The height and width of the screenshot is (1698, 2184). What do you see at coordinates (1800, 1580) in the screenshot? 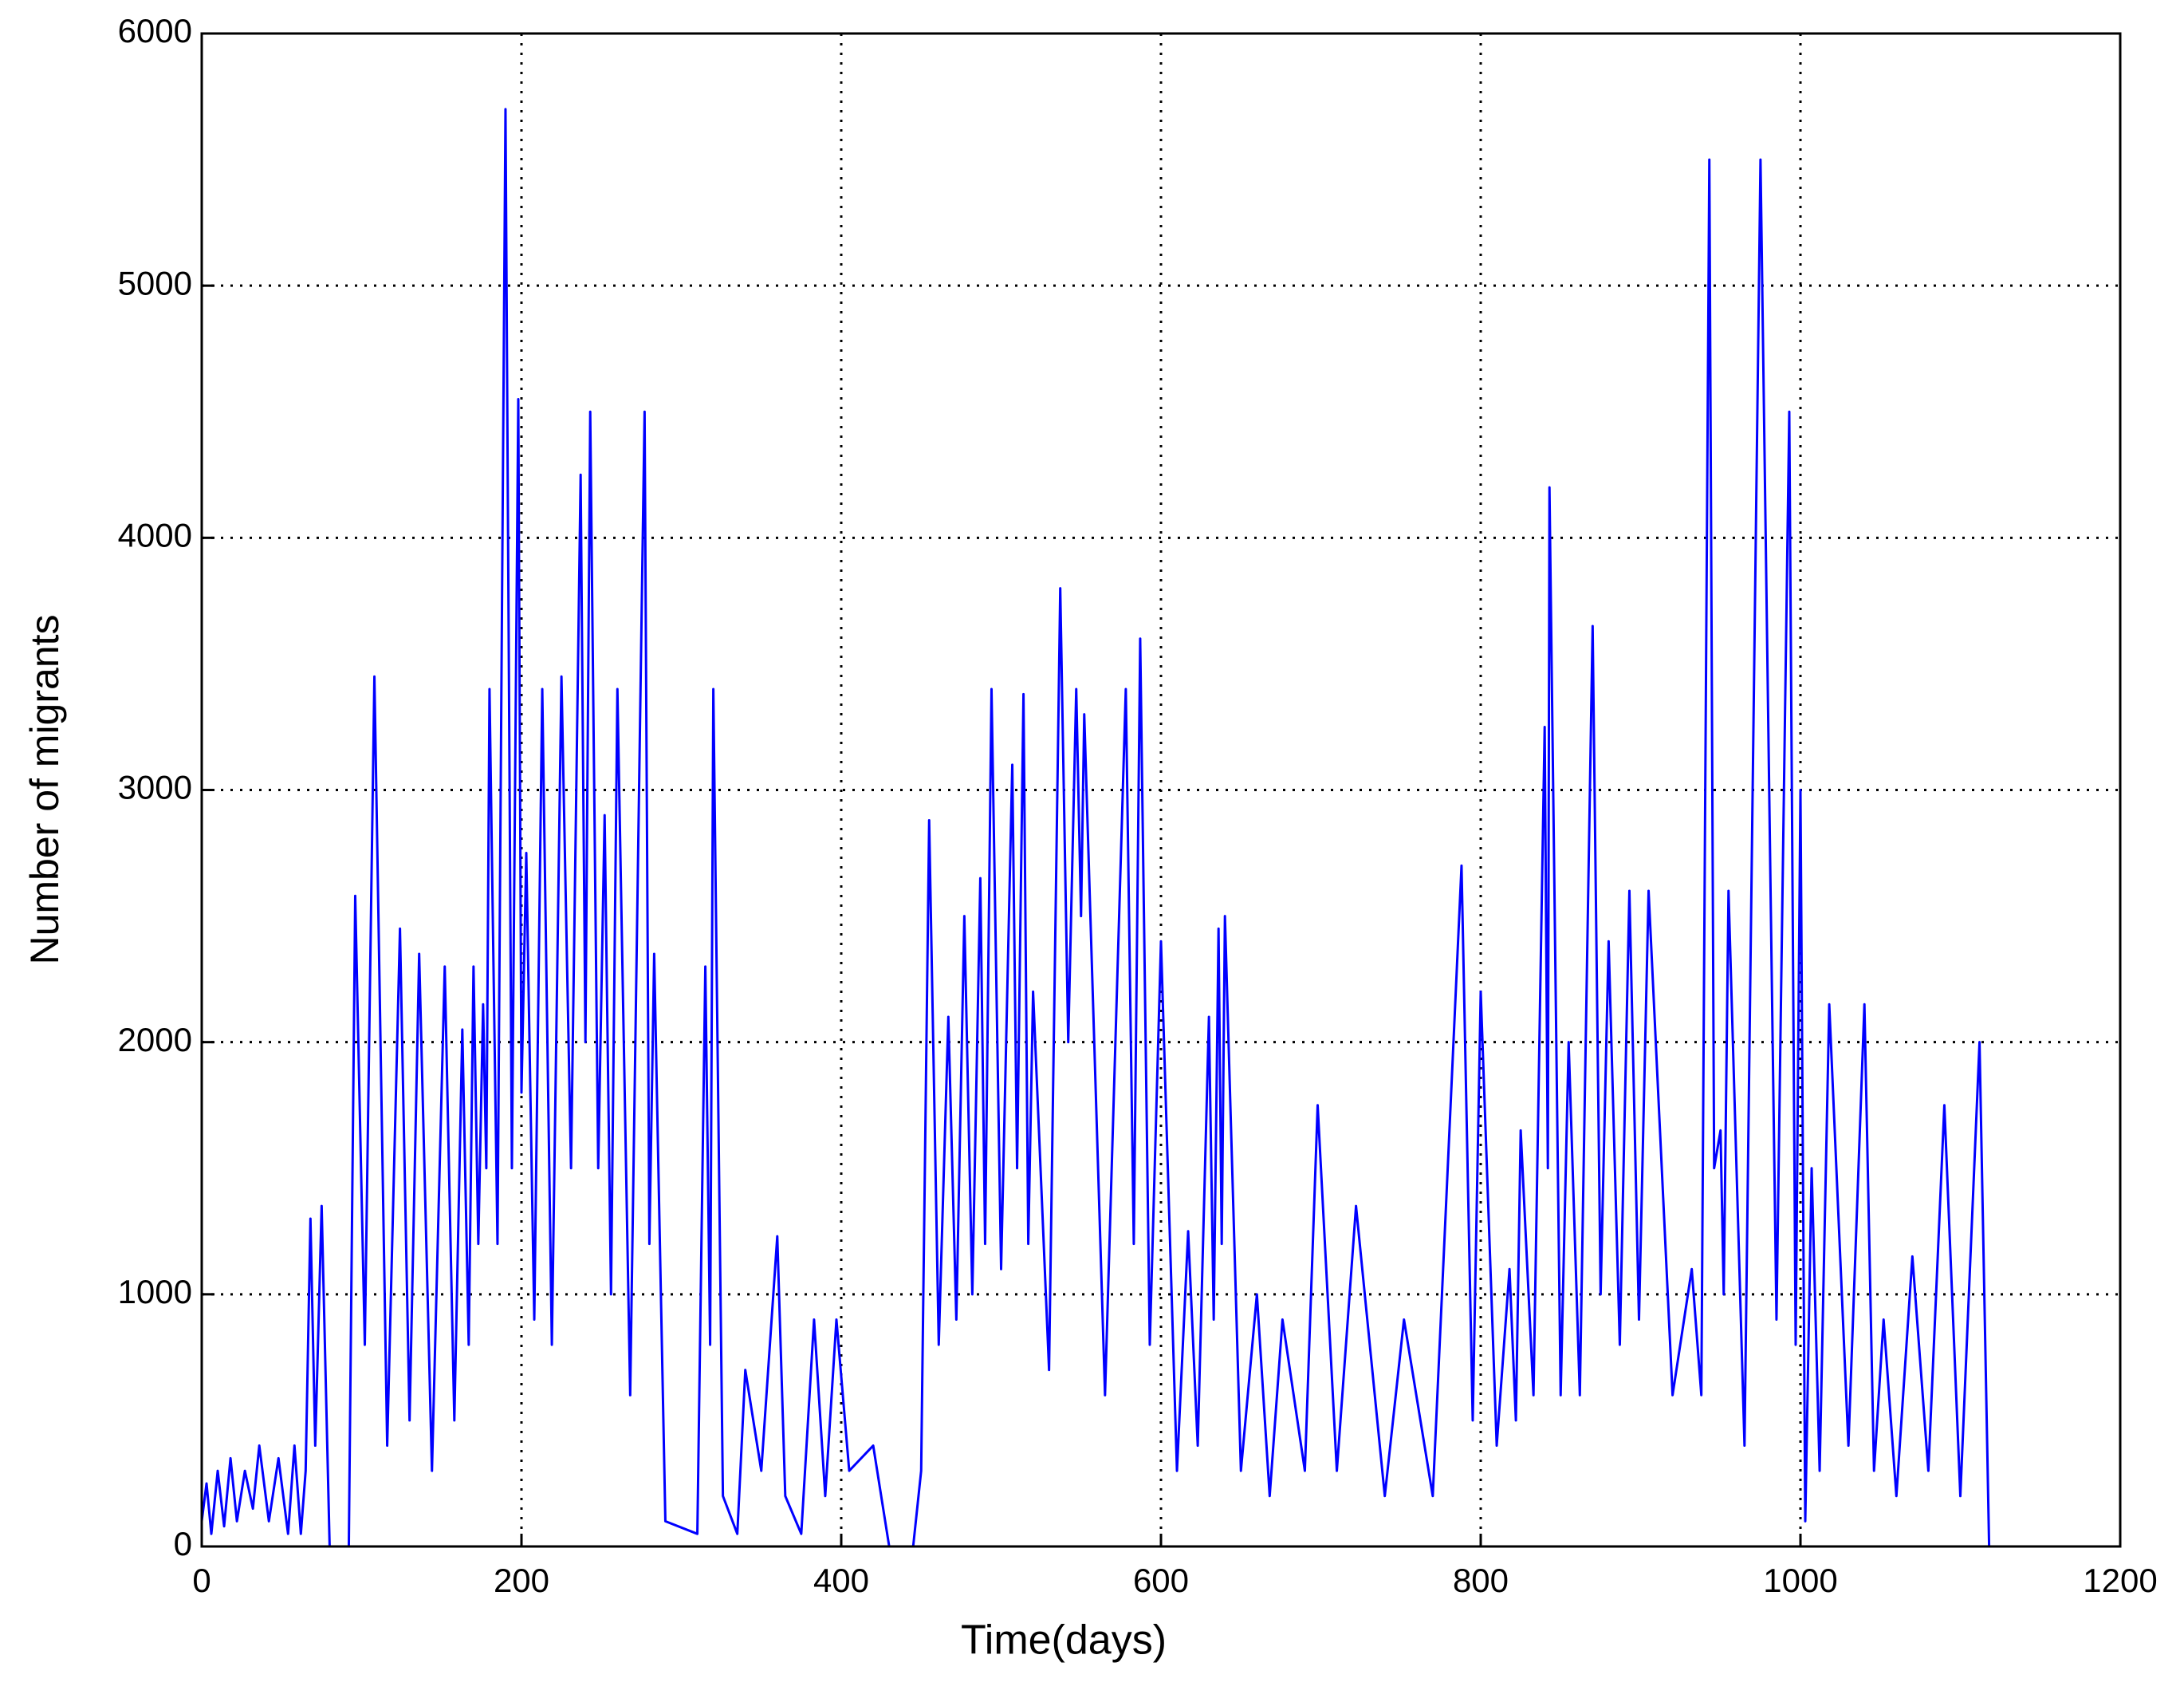
I see `x-tick-label: 1000` at bounding box center [1800, 1580].